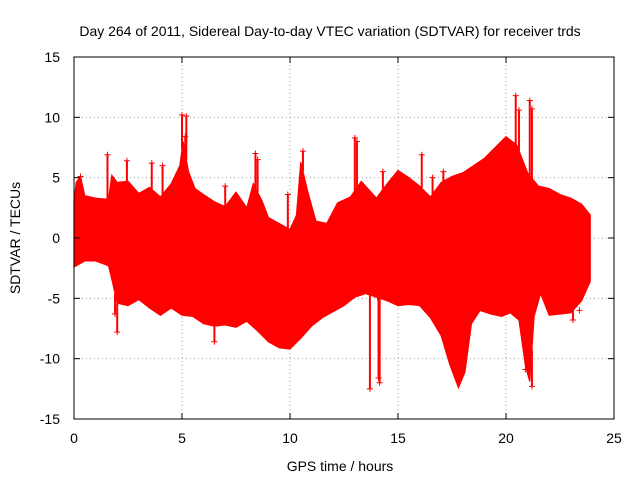 Image resolution: width=640 pixels, height=480 pixels. What do you see at coordinates (50, 419) in the screenshot?
I see `y-tick-label: -15` at bounding box center [50, 419].